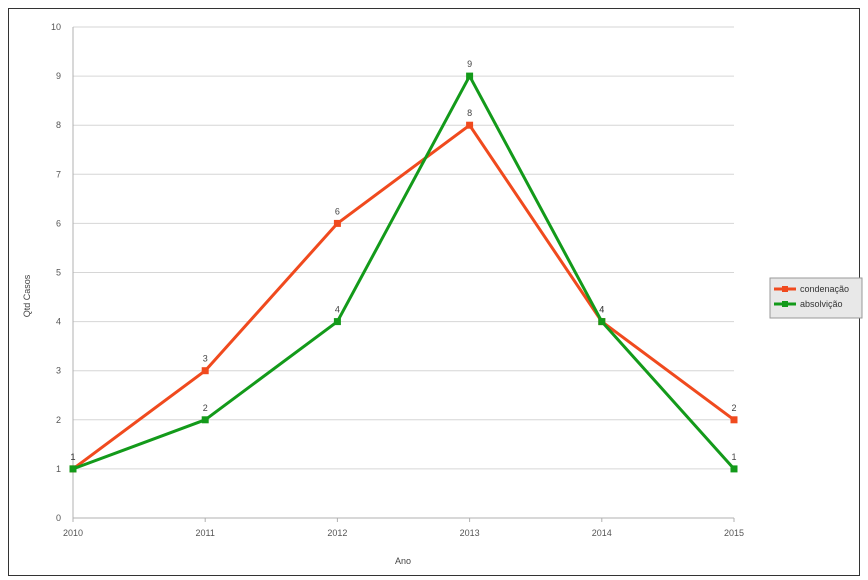  I want to click on y-tick-label: 0, so click(58, 518).